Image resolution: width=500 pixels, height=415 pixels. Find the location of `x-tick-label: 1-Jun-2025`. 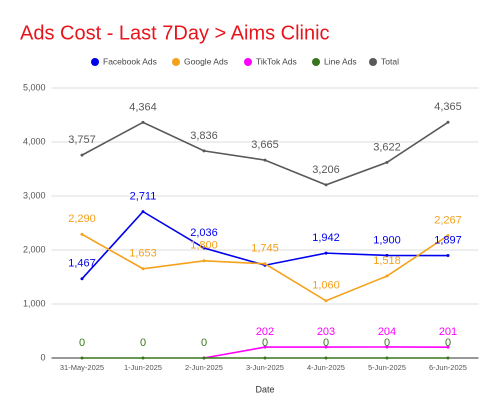

x-tick-label: 1-Jun-2025 is located at coordinates (143, 367).